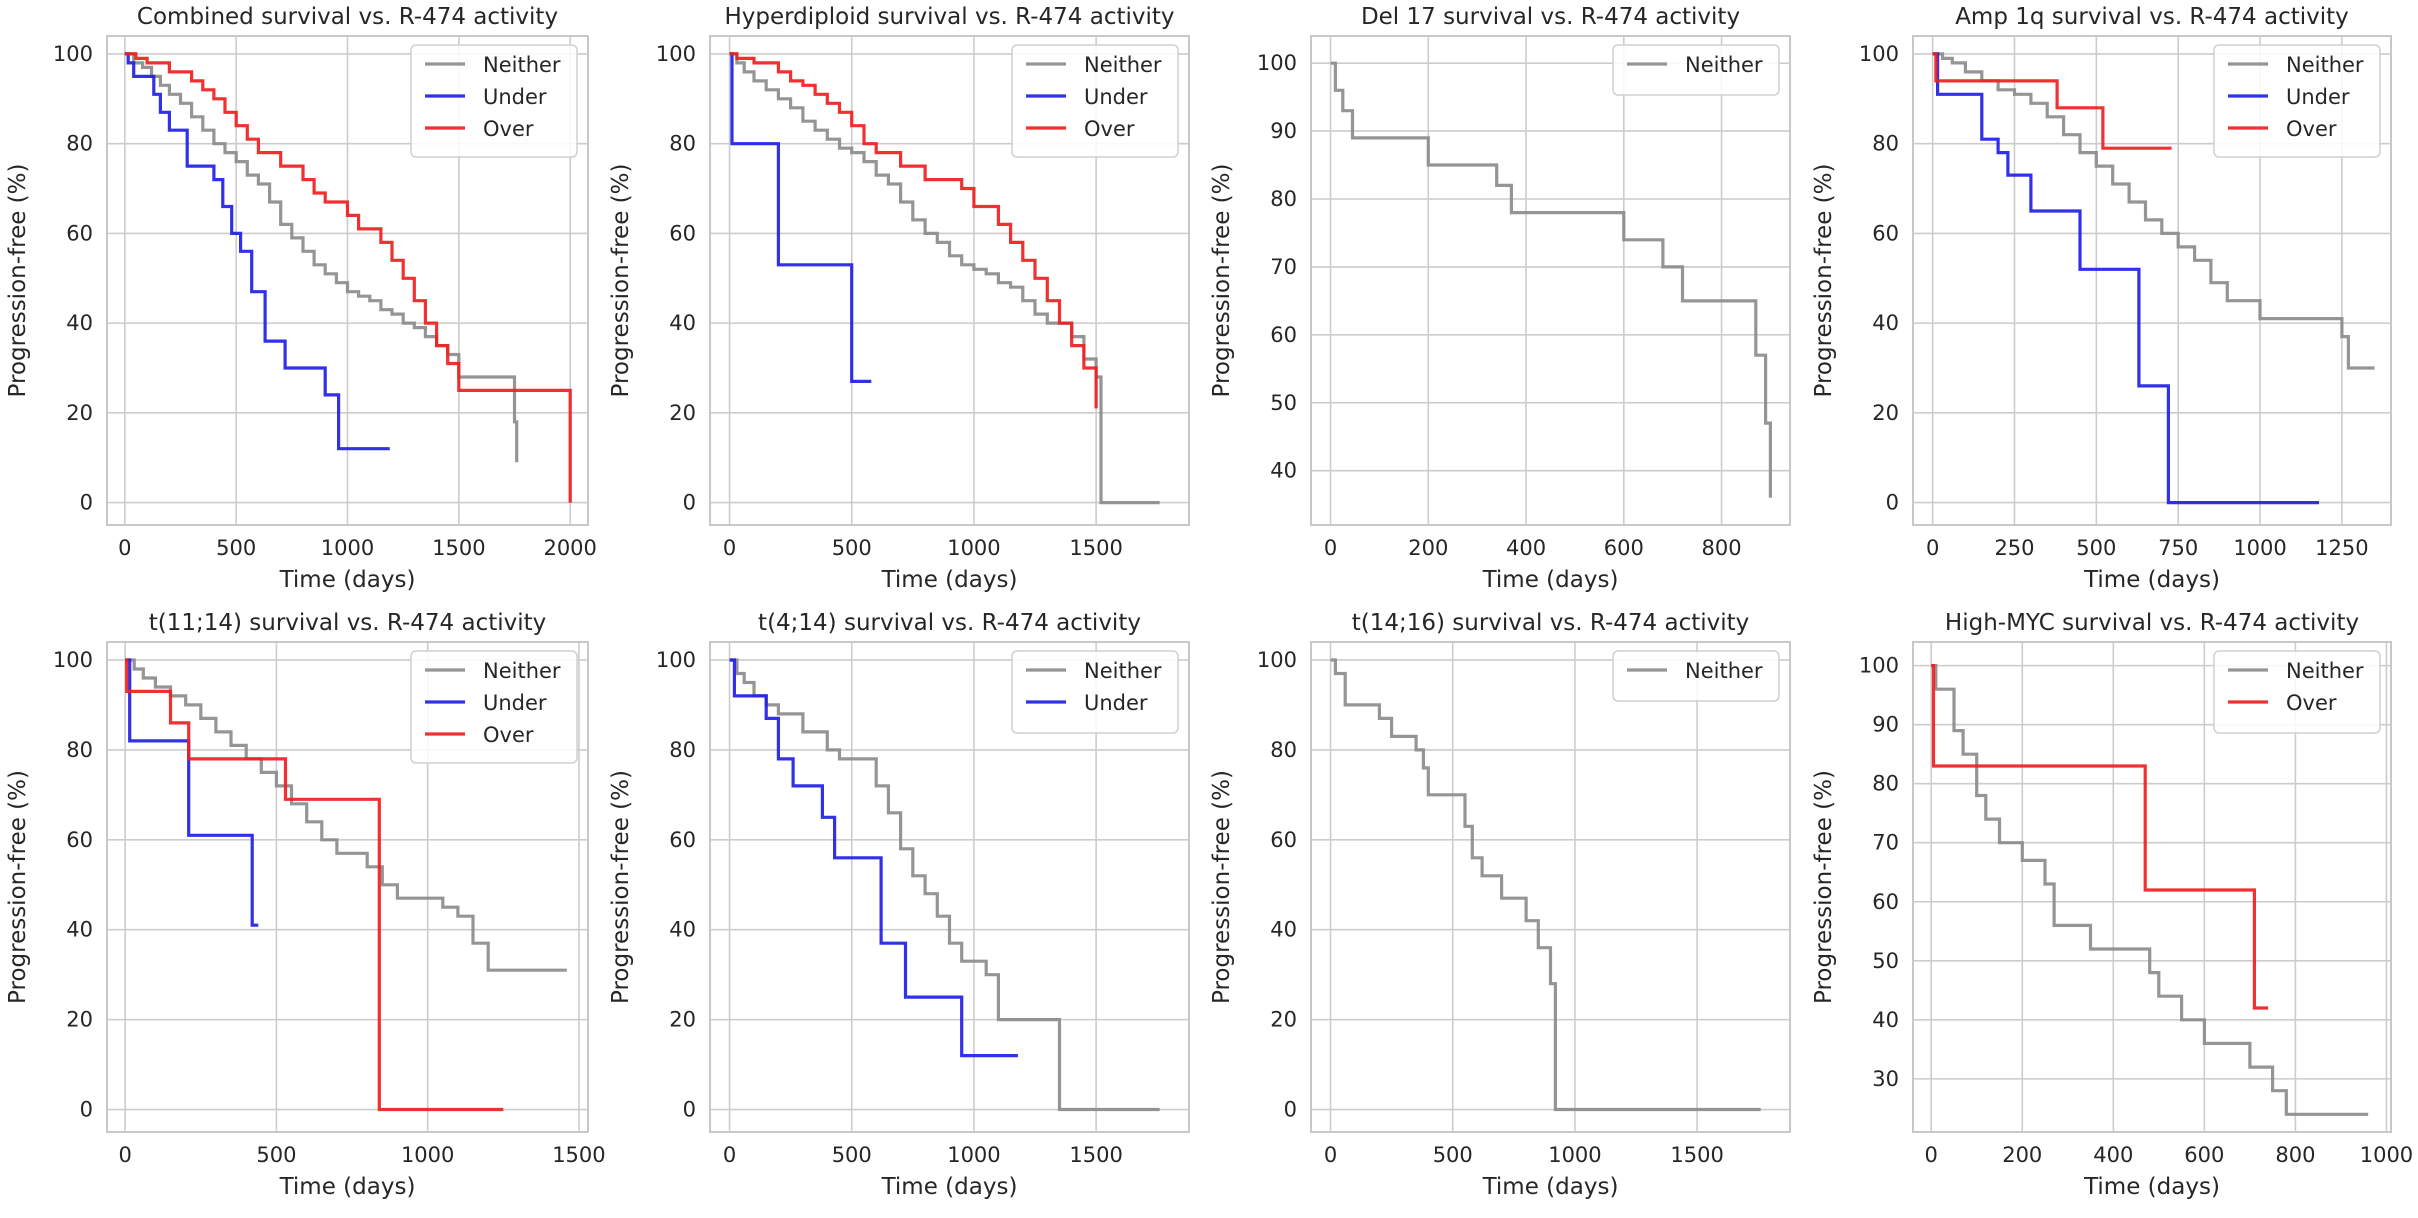  I want to click on chart-title: t(11;14) survival vs. R-474 activity, so click(348, 623).